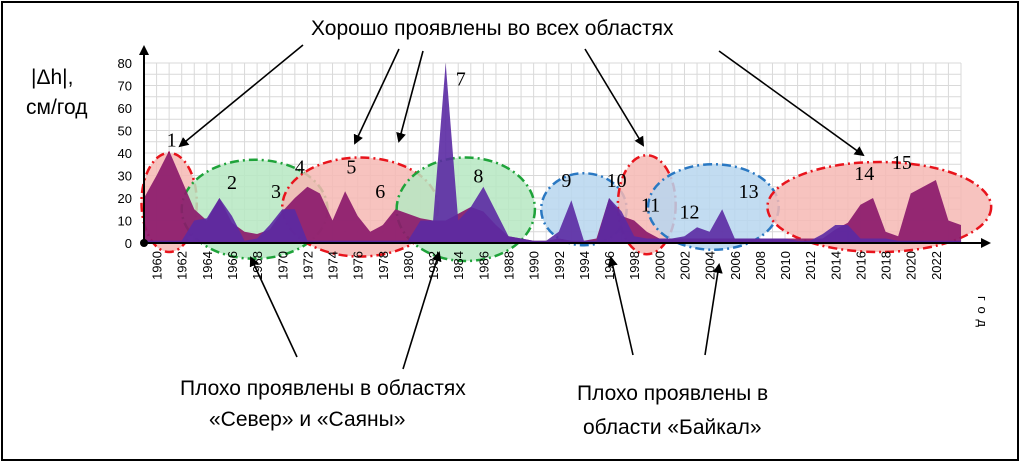 The image size is (1022, 463). Describe the element at coordinates (125, 221) in the screenshot. I see `y-tick-label: 10` at that location.